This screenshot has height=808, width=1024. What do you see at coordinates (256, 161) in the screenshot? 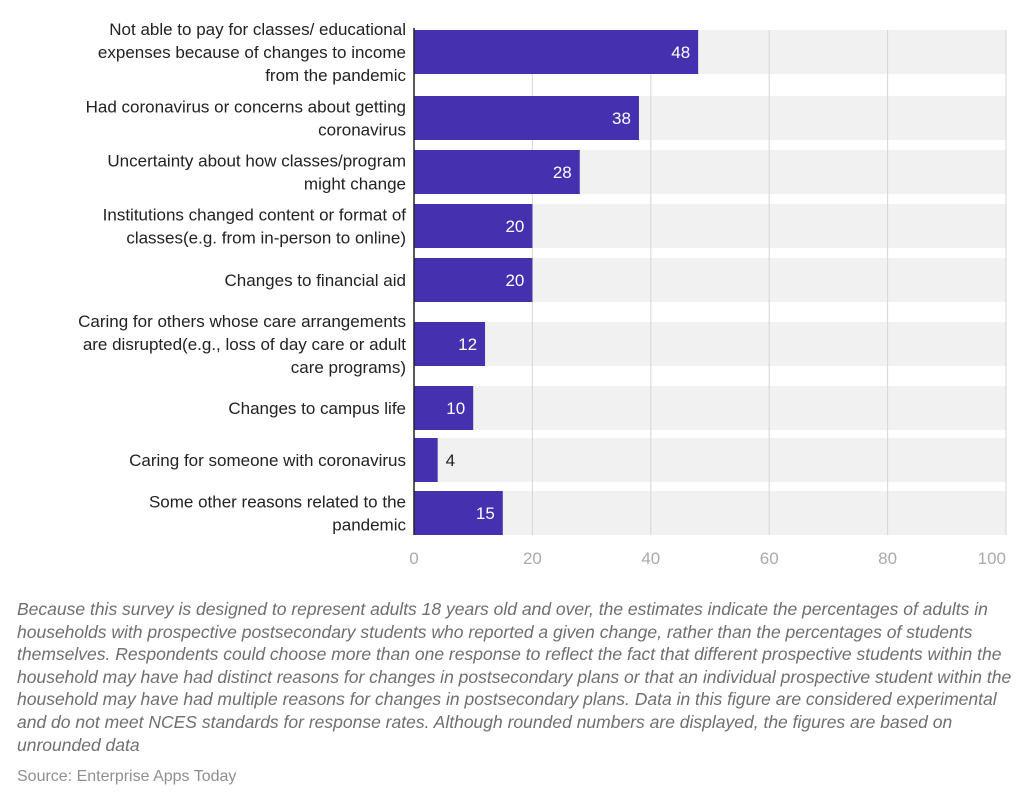
I see `category-label: Uncertainty about how classes/program` at bounding box center [256, 161].